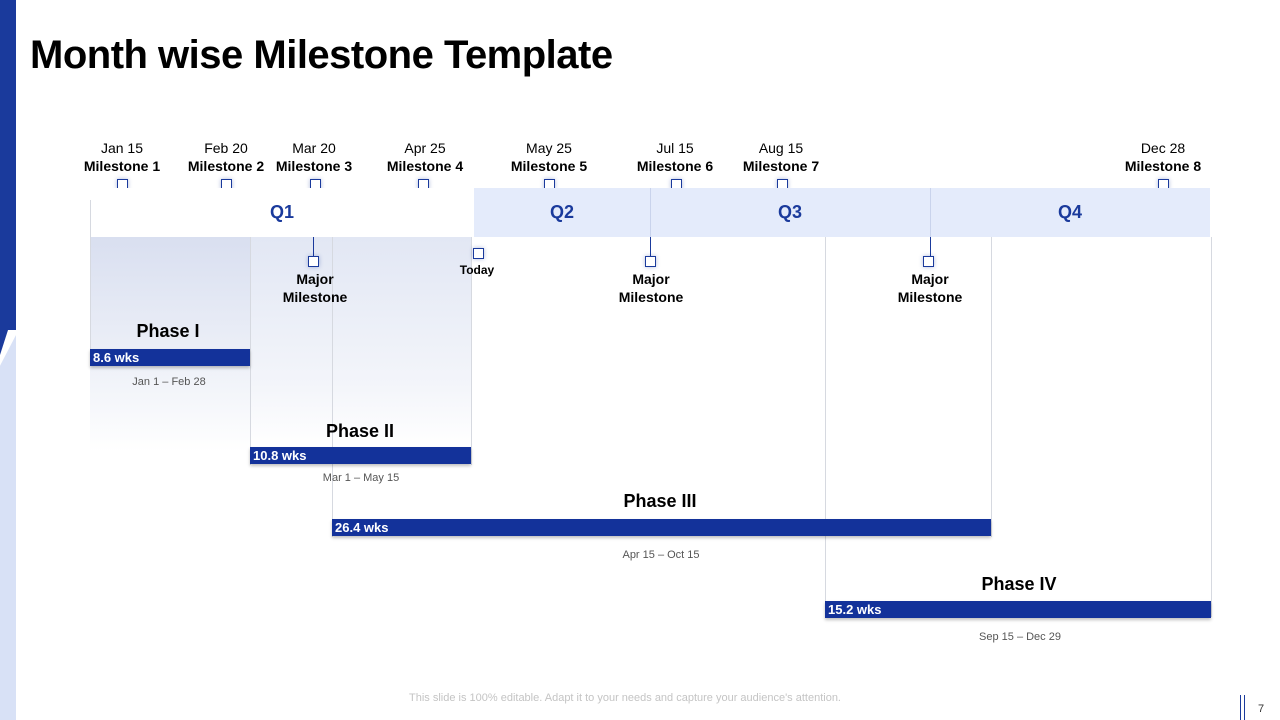 The image size is (1280, 720). What do you see at coordinates (314, 157) in the screenshot?
I see `milestone-3: Mar 20 Milestone 3` at bounding box center [314, 157].